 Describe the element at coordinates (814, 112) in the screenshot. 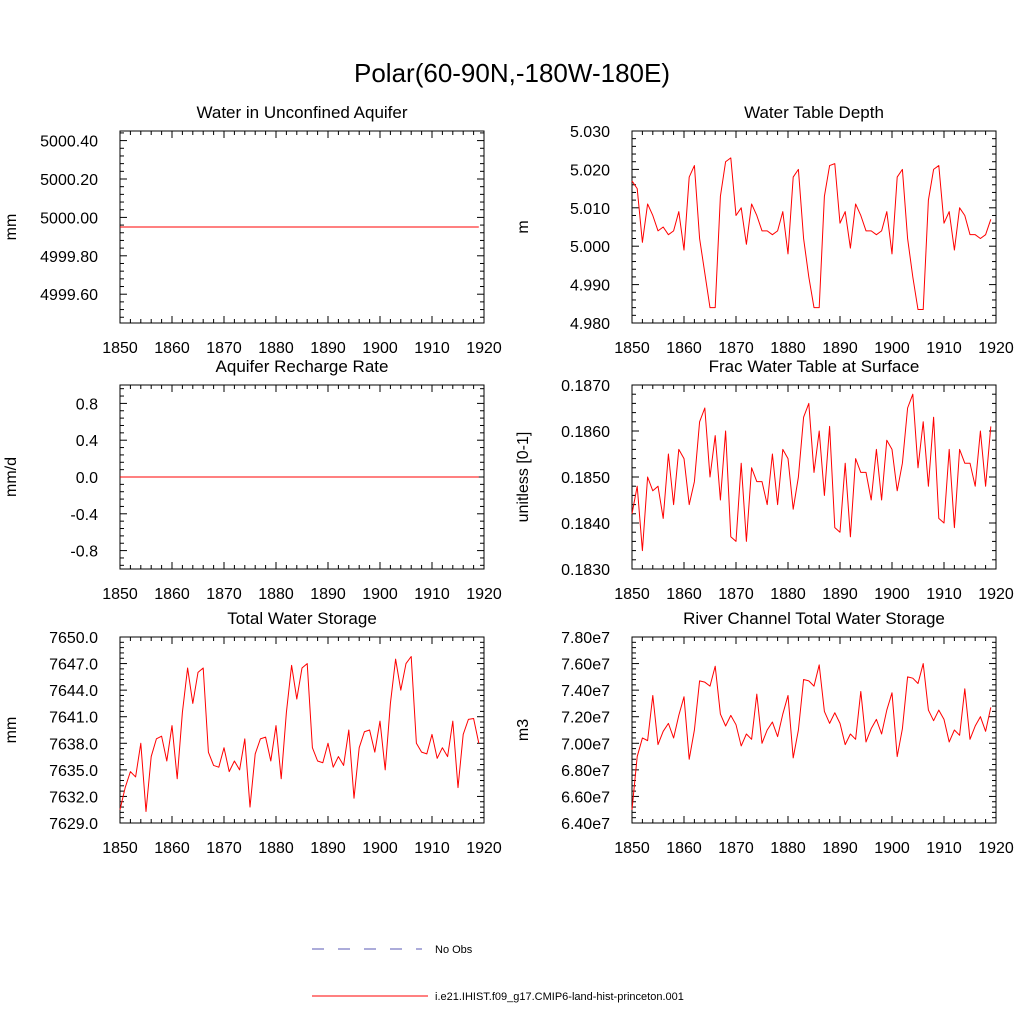

I see `panel-title: Water Table Depth` at that location.